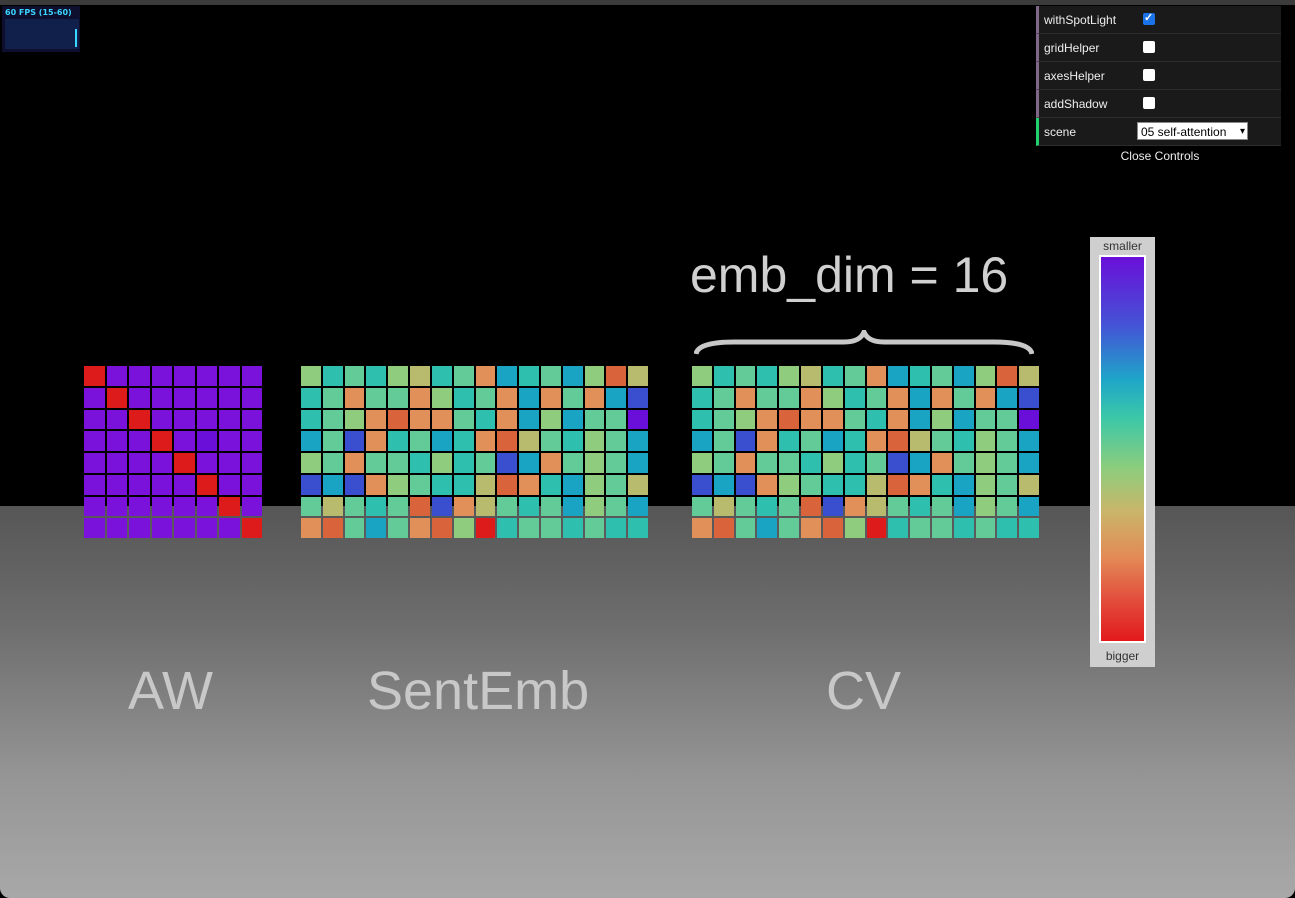  I want to click on color-scale-legend: smaller bigger, so click(1122, 452).